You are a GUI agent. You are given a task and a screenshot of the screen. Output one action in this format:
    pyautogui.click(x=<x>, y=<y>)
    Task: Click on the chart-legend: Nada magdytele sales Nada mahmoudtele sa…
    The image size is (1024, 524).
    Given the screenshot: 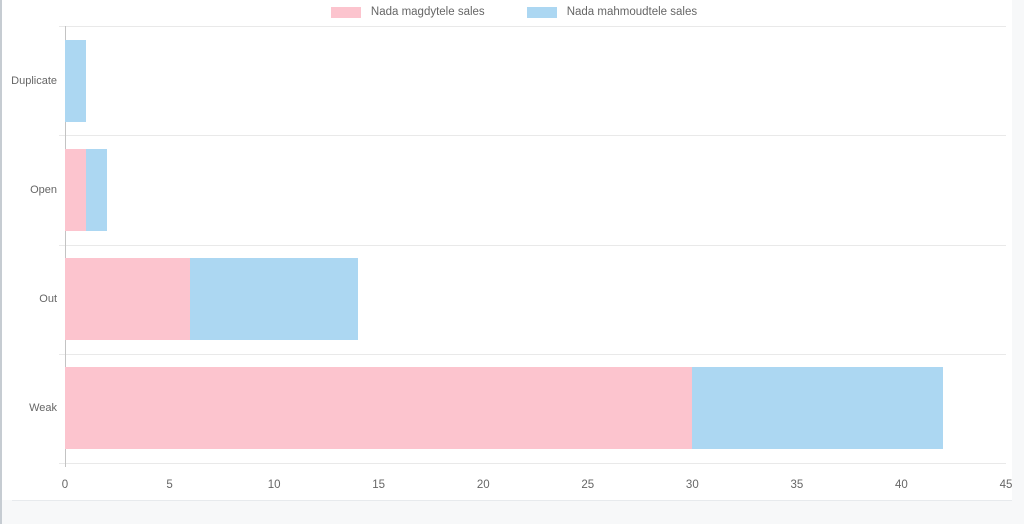 What is the action you would take?
    pyautogui.click(x=513, y=12)
    